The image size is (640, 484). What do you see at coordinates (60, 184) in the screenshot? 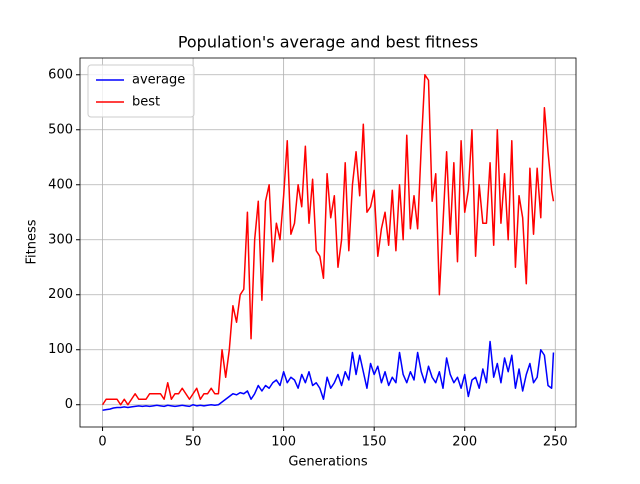
I see `y-tick-label: 400` at bounding box center [60, 184].